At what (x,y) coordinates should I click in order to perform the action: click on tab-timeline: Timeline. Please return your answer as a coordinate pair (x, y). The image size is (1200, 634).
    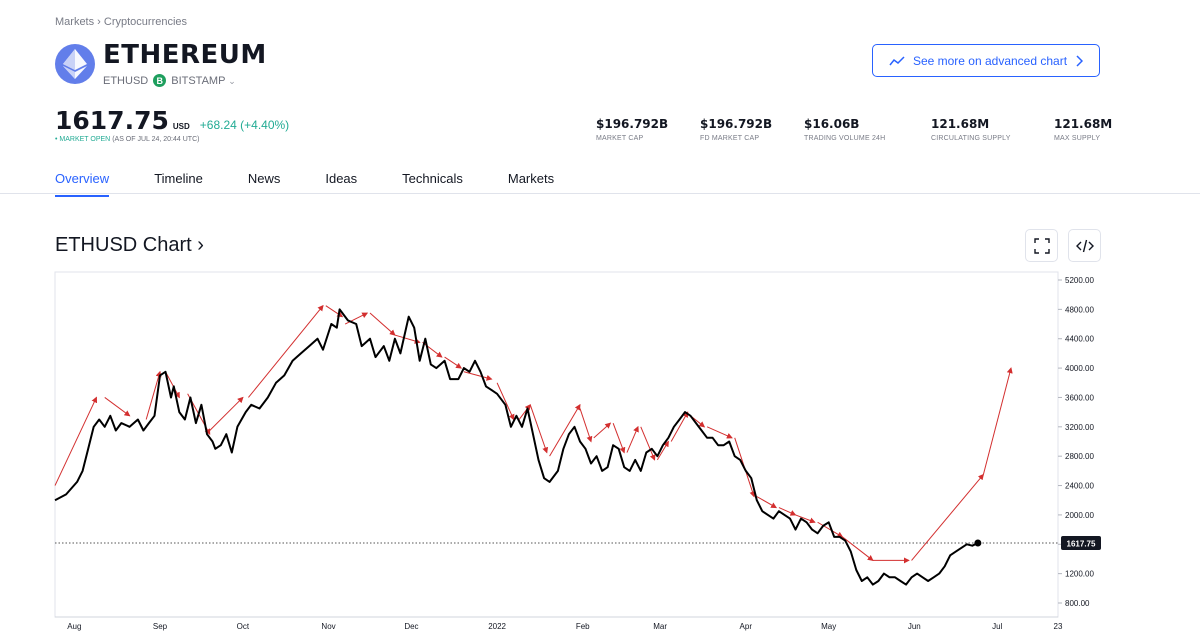
    Looking at the image, I should click on (178, 178).